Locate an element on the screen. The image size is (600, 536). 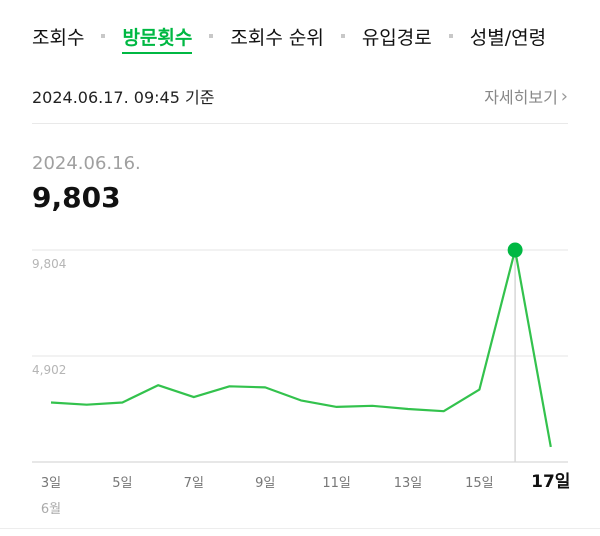
view-details-link: 자세히보기 › is located at coordinates (526, 96).